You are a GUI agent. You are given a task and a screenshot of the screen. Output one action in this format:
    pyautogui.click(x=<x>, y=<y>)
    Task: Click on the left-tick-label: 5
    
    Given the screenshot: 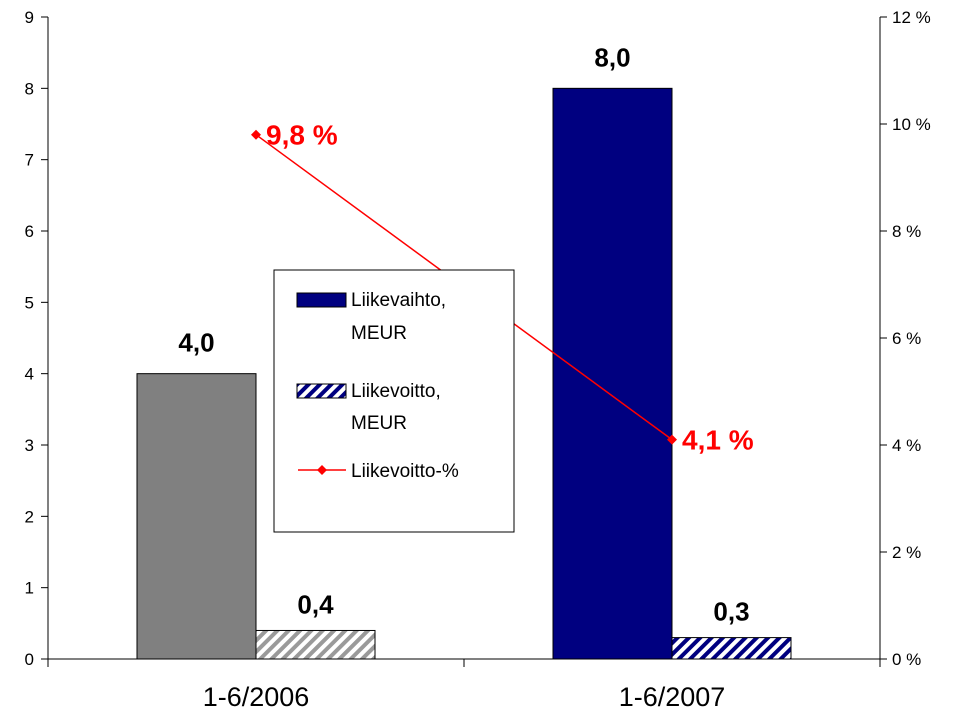 What is the action you would take?
    pyautogui.click(x=29, y=302)
    